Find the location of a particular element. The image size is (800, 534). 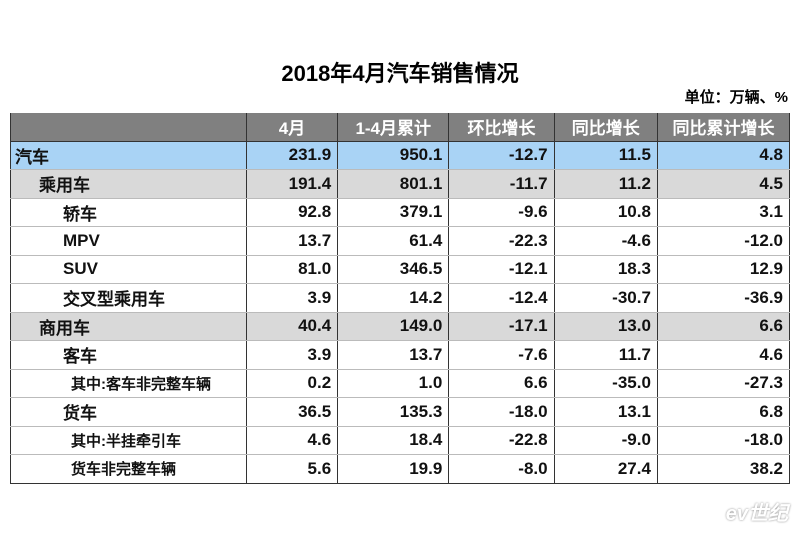

value-cell: 18.3 is located at coordinates (605, 269).